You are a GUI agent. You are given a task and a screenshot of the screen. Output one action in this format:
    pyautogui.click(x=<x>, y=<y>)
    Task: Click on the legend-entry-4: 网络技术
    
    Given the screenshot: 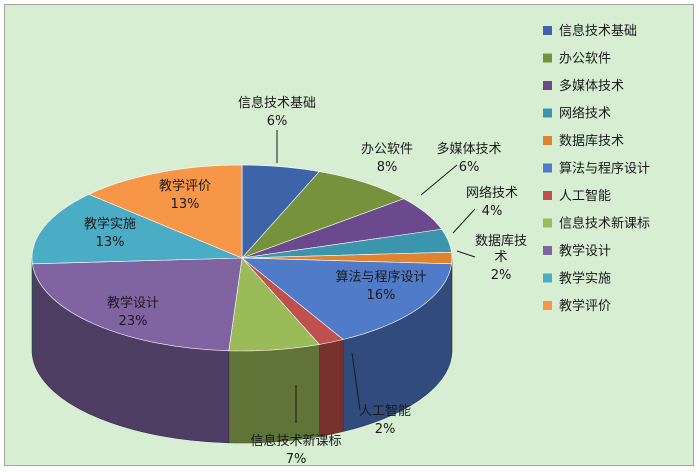 What is the action you would take?
    pyautogui.click(x=577, y=114)
    